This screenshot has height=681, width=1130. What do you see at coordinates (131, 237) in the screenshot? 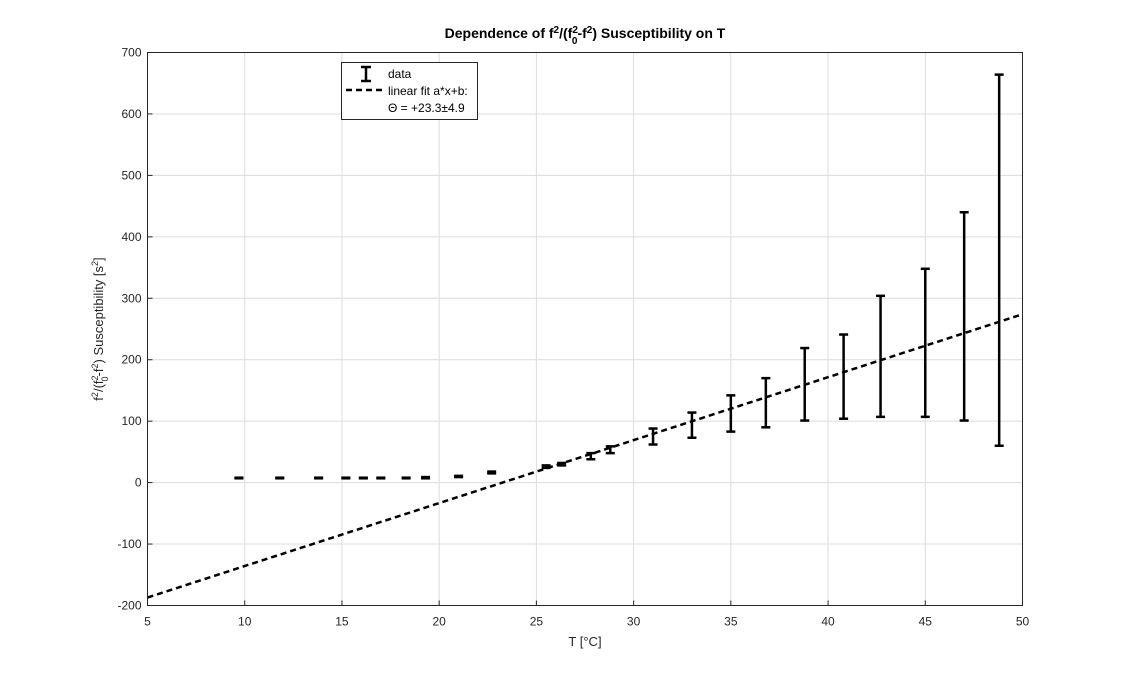
I see `y-tick-label: 400` at bounding box center [131, 237].